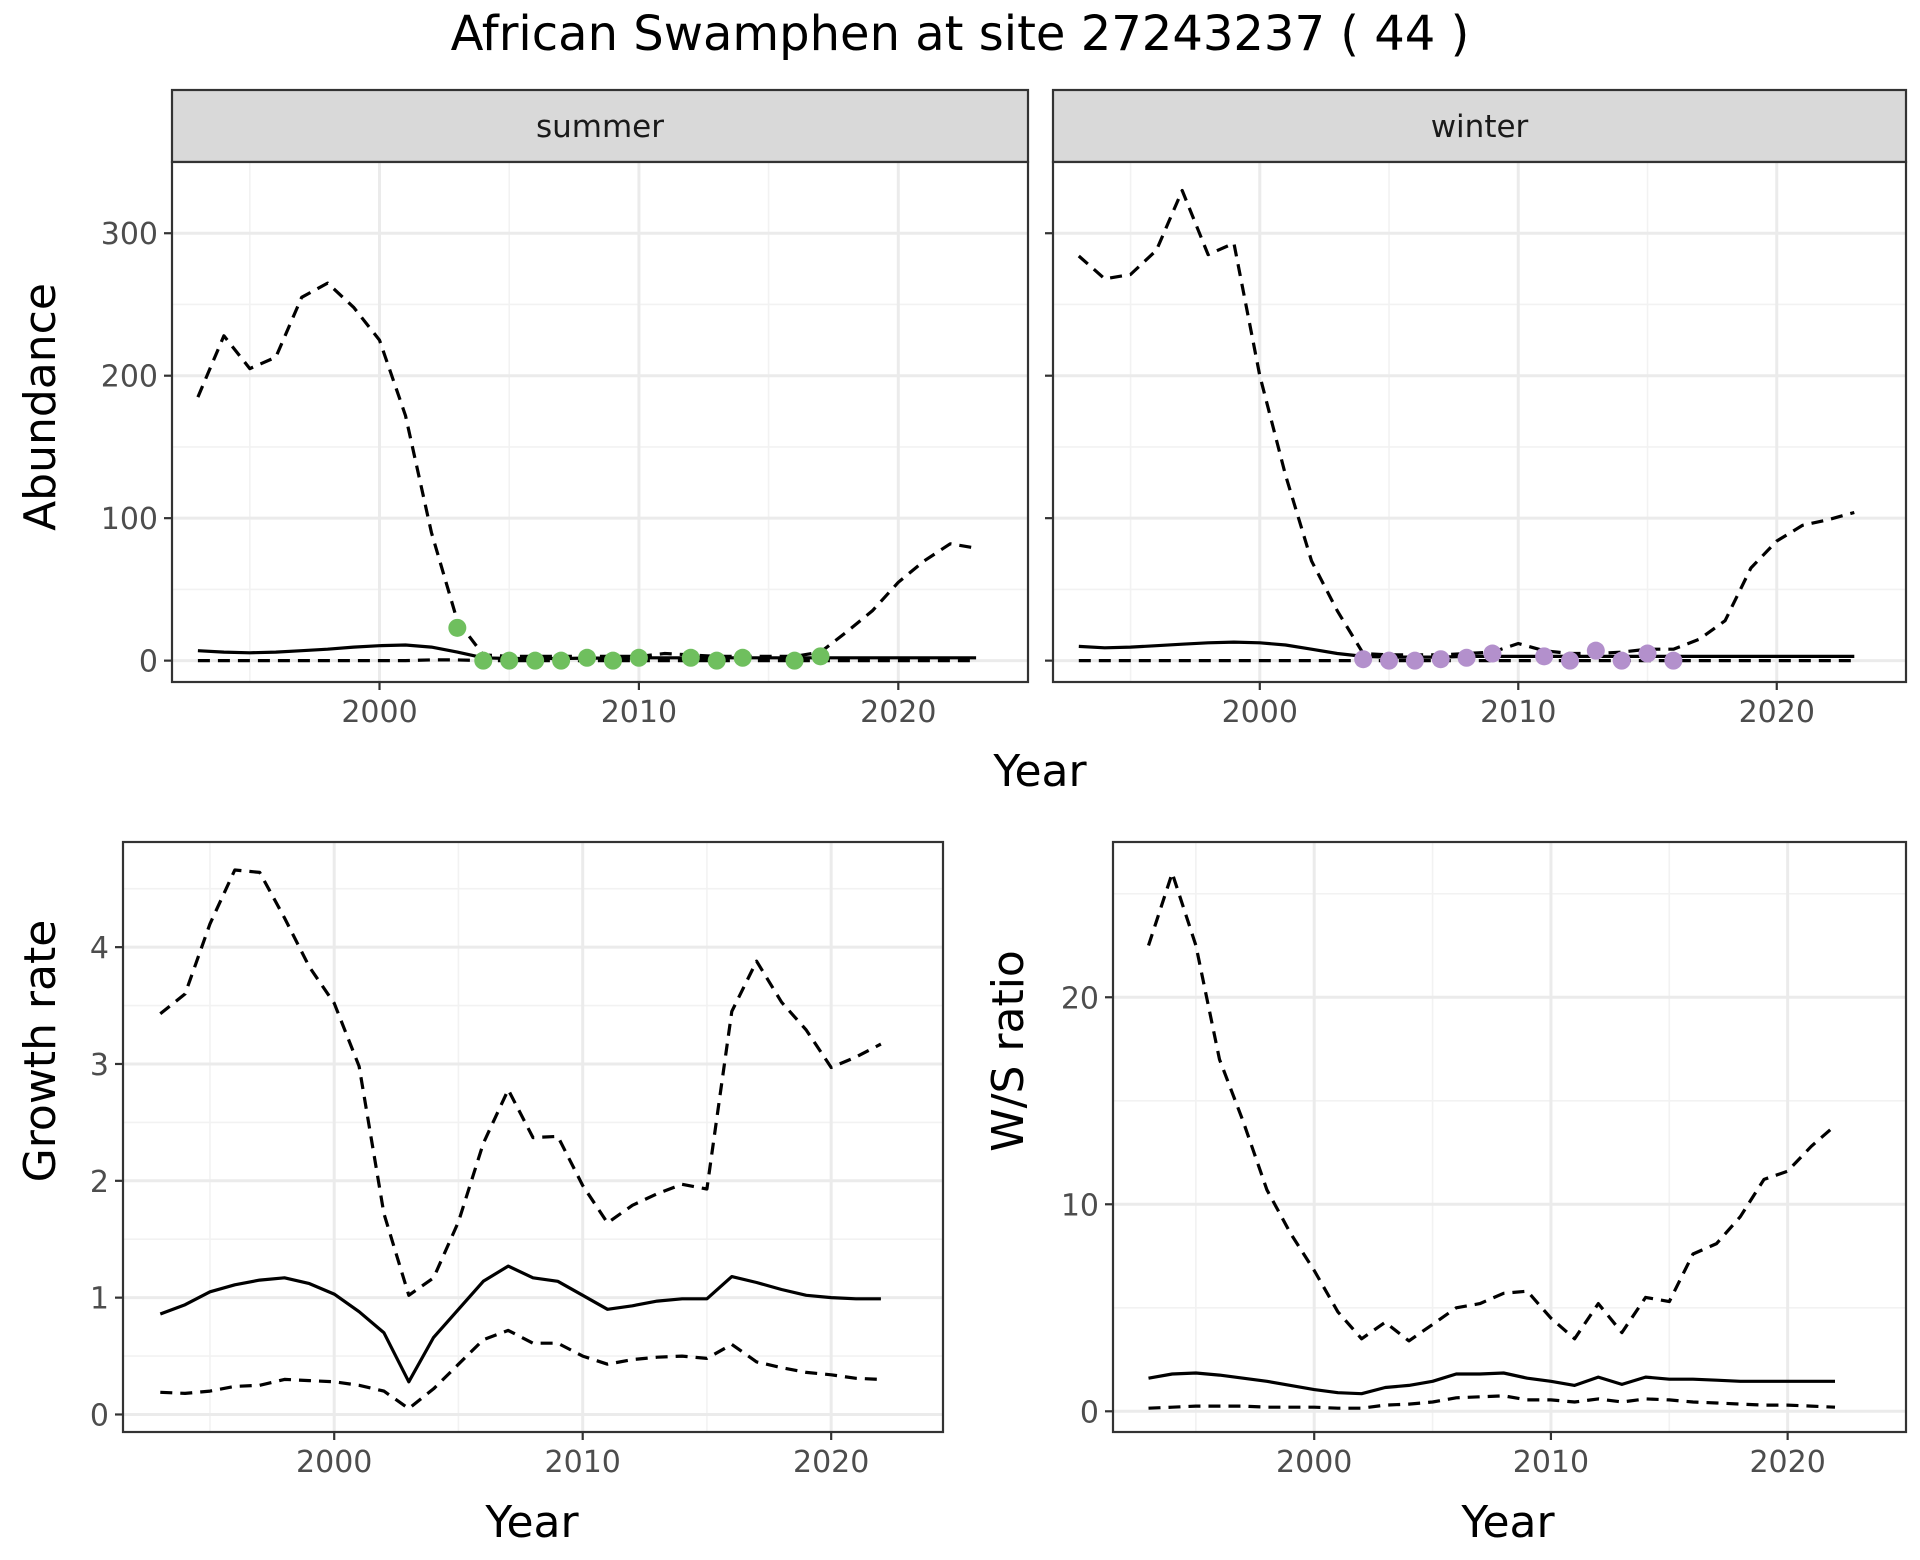 Image resolution: width=1920 pixels, height=1560 pixels. I want to click on ratio-y-tick-label: 10, so click(1080, 1205).